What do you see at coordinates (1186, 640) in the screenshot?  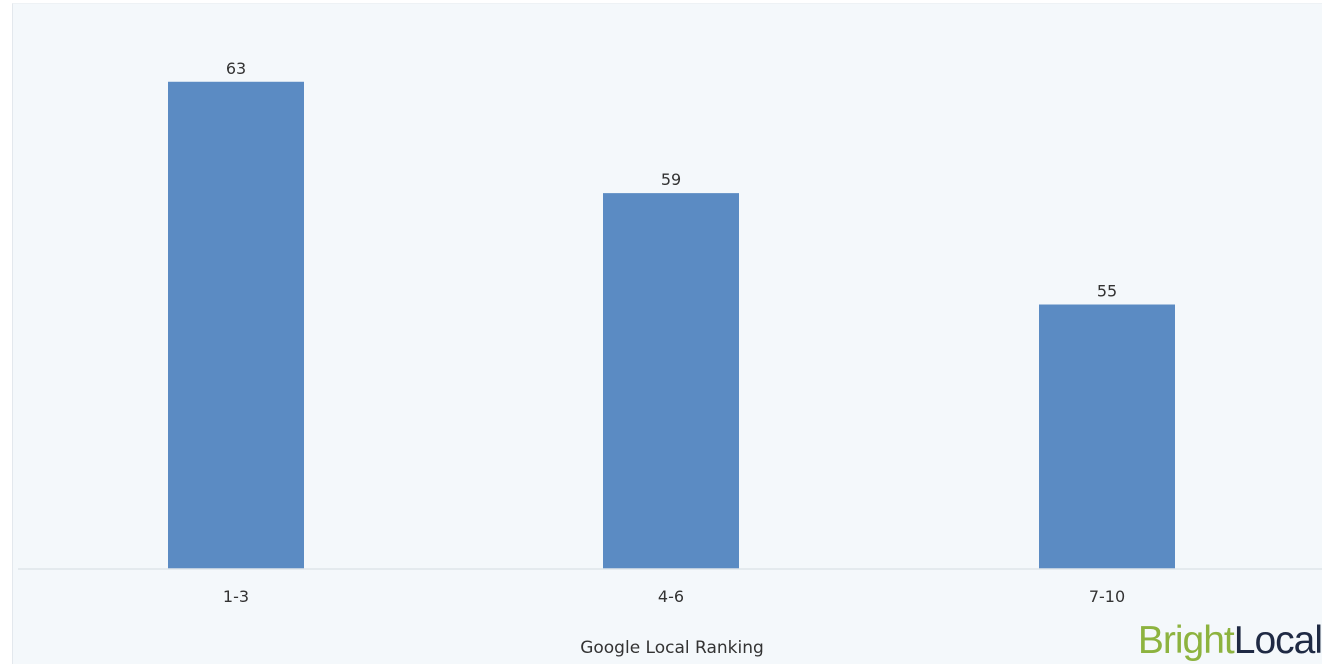 I see `logo-part-bright: Bright` at bounding box center [1186, 640].